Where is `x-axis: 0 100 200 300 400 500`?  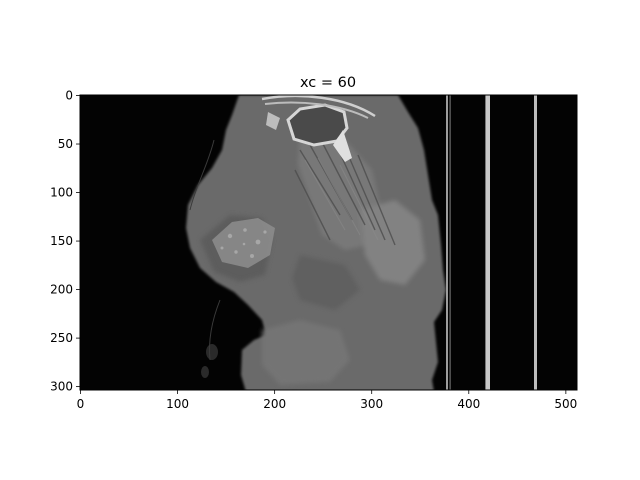 x-axis: 0 100 200 300 400 500 is located at coordinates (327, 400).